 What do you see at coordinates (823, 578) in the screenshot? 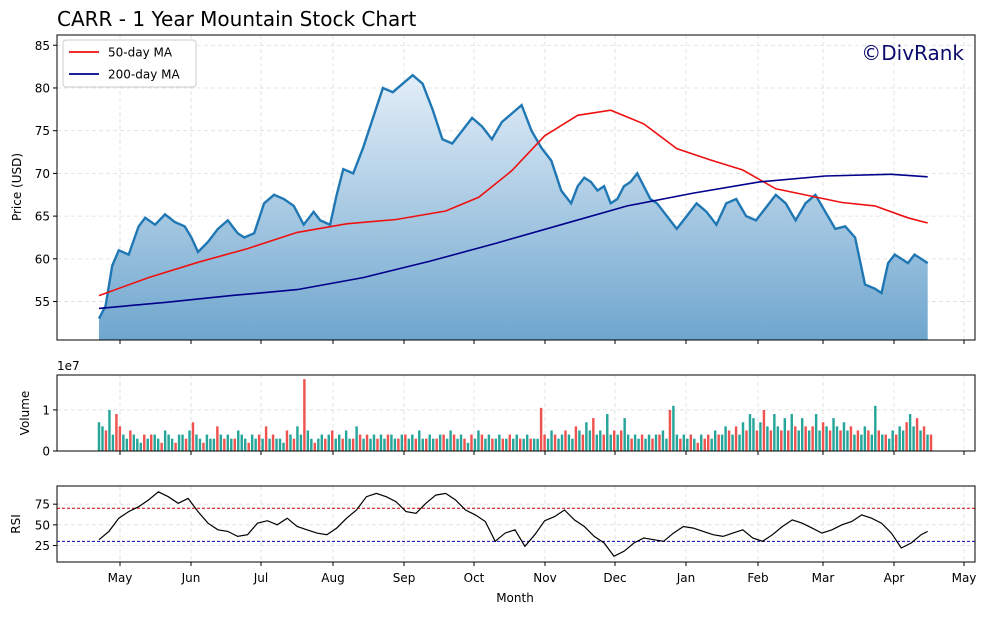
I see `x-tick-label: Mar` at bounding box center [823, 578].